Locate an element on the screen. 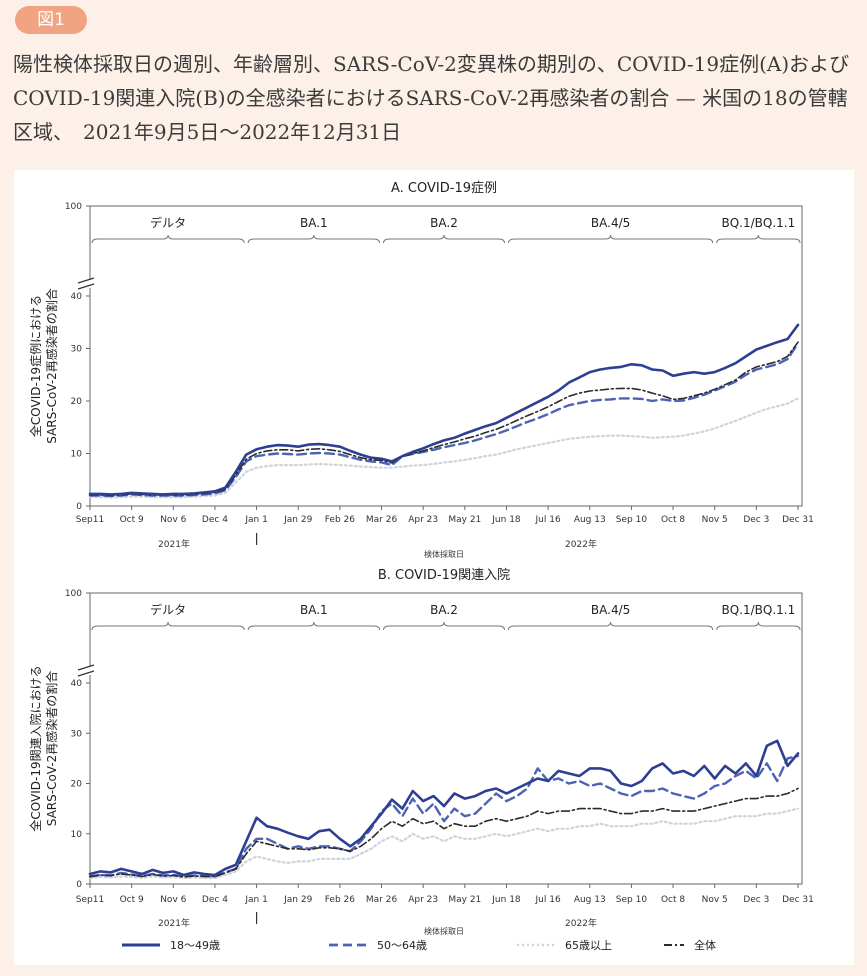 The width and height of the screenshot is (867, 976). figure-label-badge: 図1 is located at coordinates (51, 20).